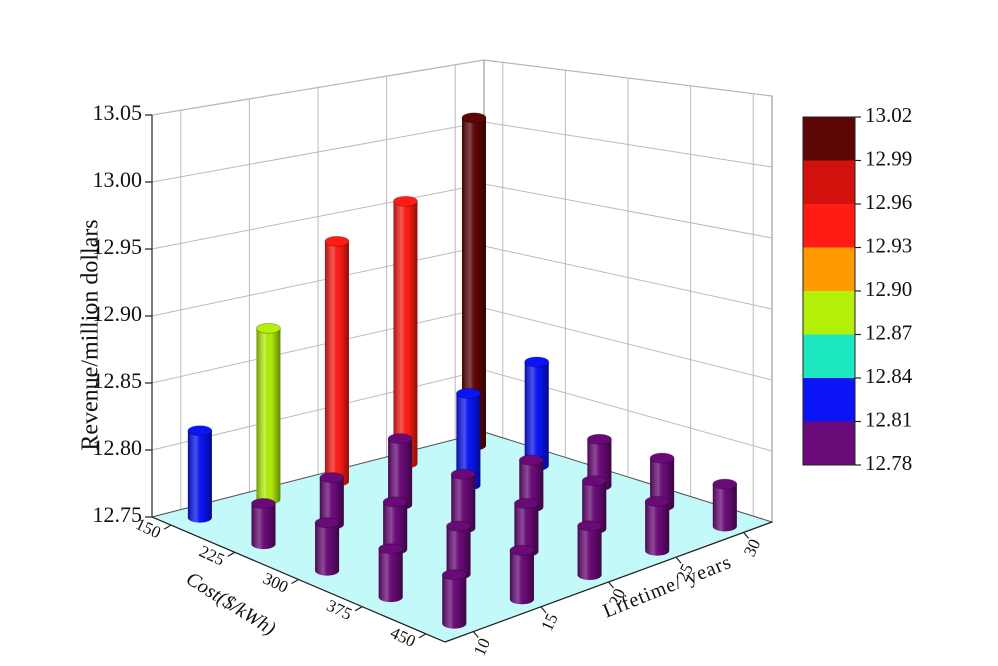  What do you see at coordinates (482, 646) in the screenshot?
I see `y-tick-label: 10` at bounding box center [482, 646].